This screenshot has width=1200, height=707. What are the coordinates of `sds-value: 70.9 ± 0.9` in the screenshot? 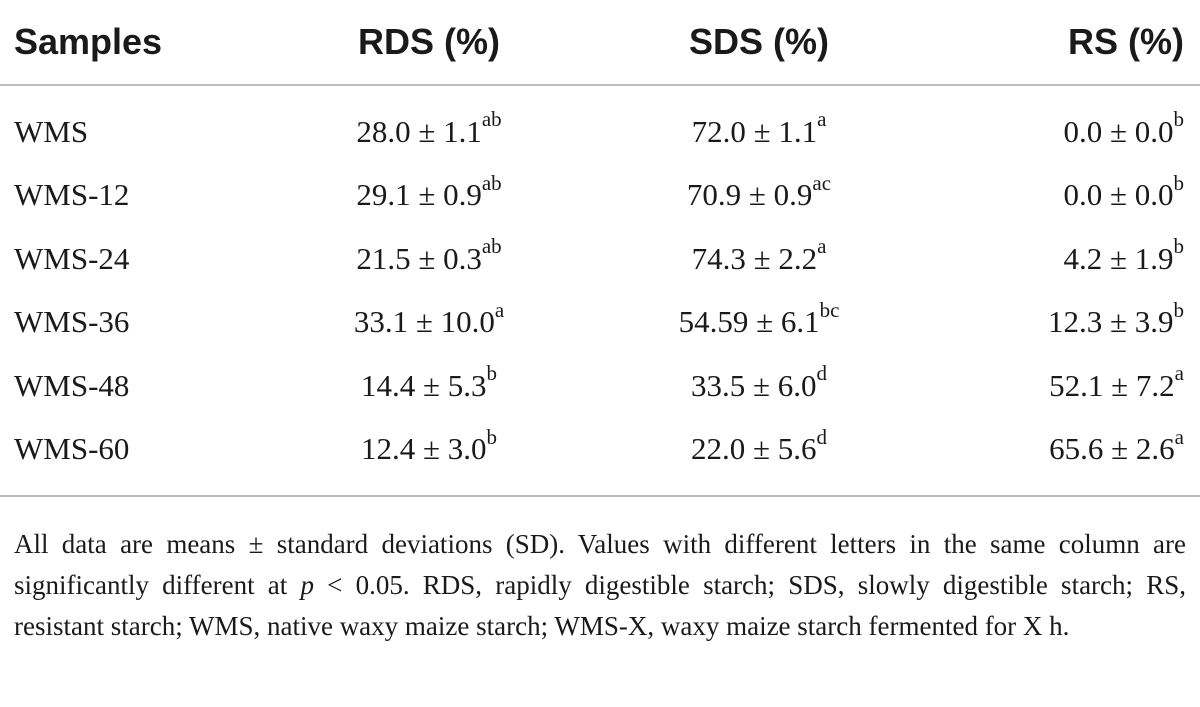 It's located at (749, 195).